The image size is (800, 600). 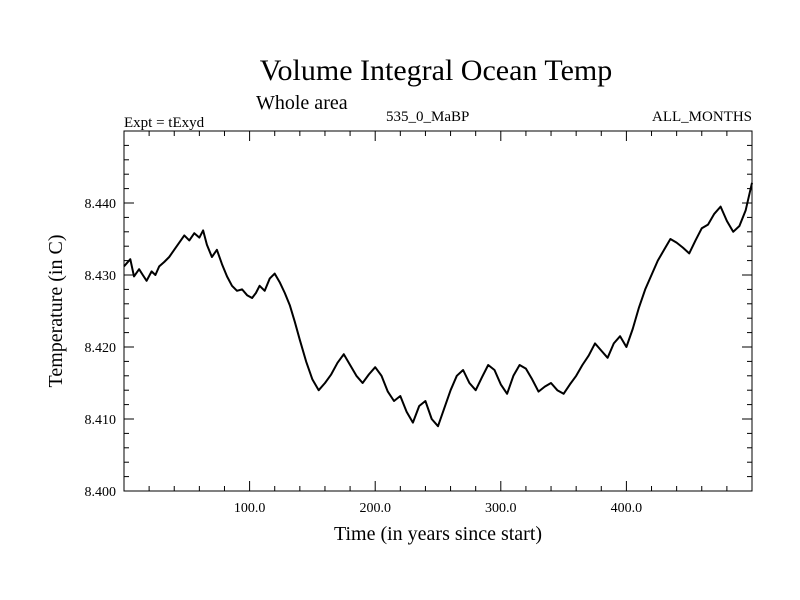 What do you see at coordinates (436, 70) in the screenshot?
I see `chart-title: Volume Integral Ocean Temp` at bounding box center [436, 70].